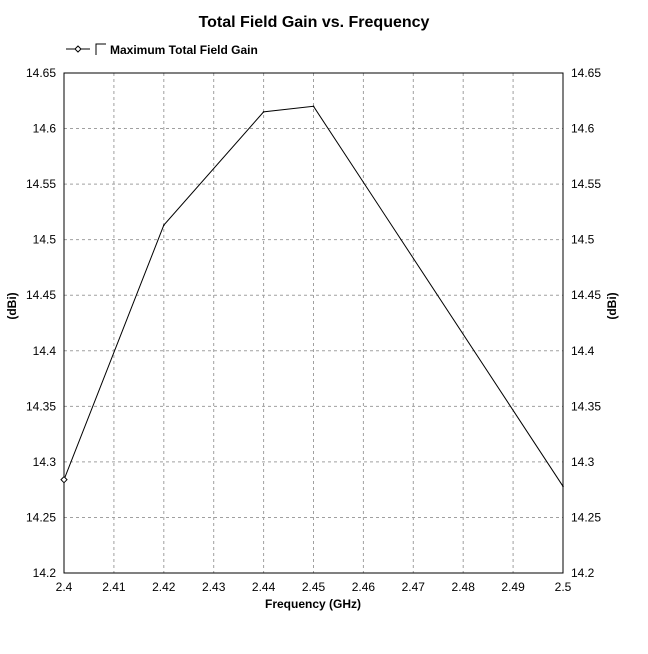 This screenshot has height=654, width=648. What do you see at coordinates (45, 351) in the screenshot?
I see `y-tick-label-left: 14.4` at bounding box center [45, 351].